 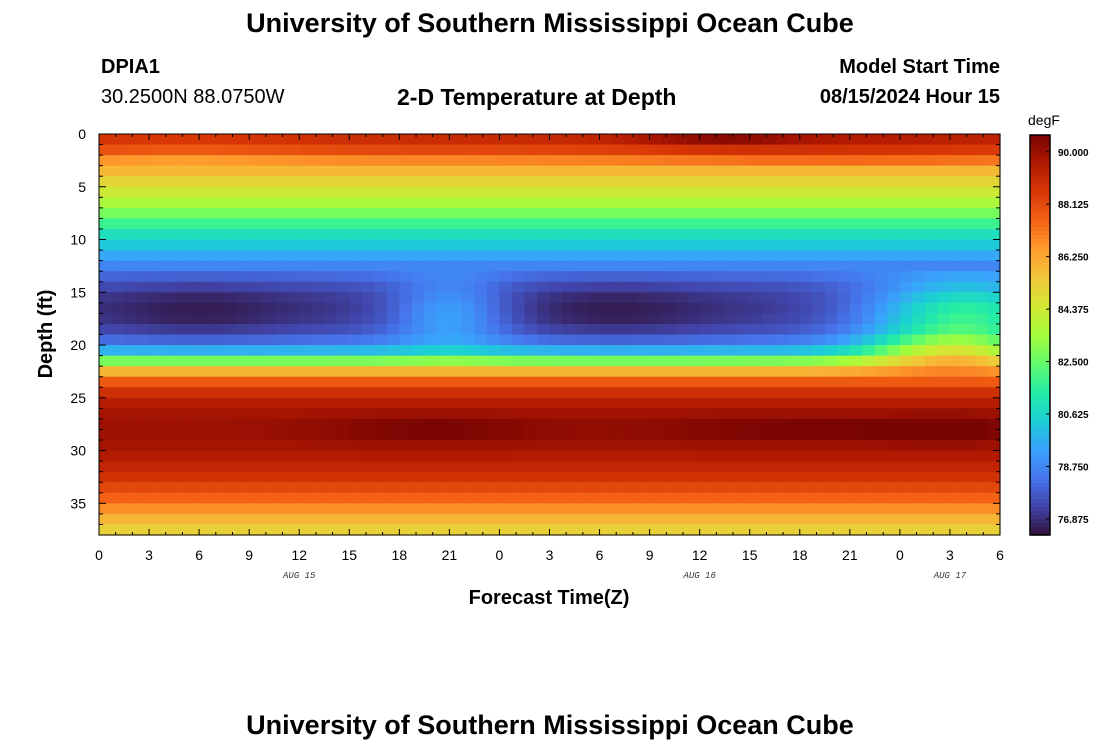 What do you see at coordinates (1073, 520) in the screenshot?
I see `colorbar-label: 76.875` at bounding box center [1073, 520].